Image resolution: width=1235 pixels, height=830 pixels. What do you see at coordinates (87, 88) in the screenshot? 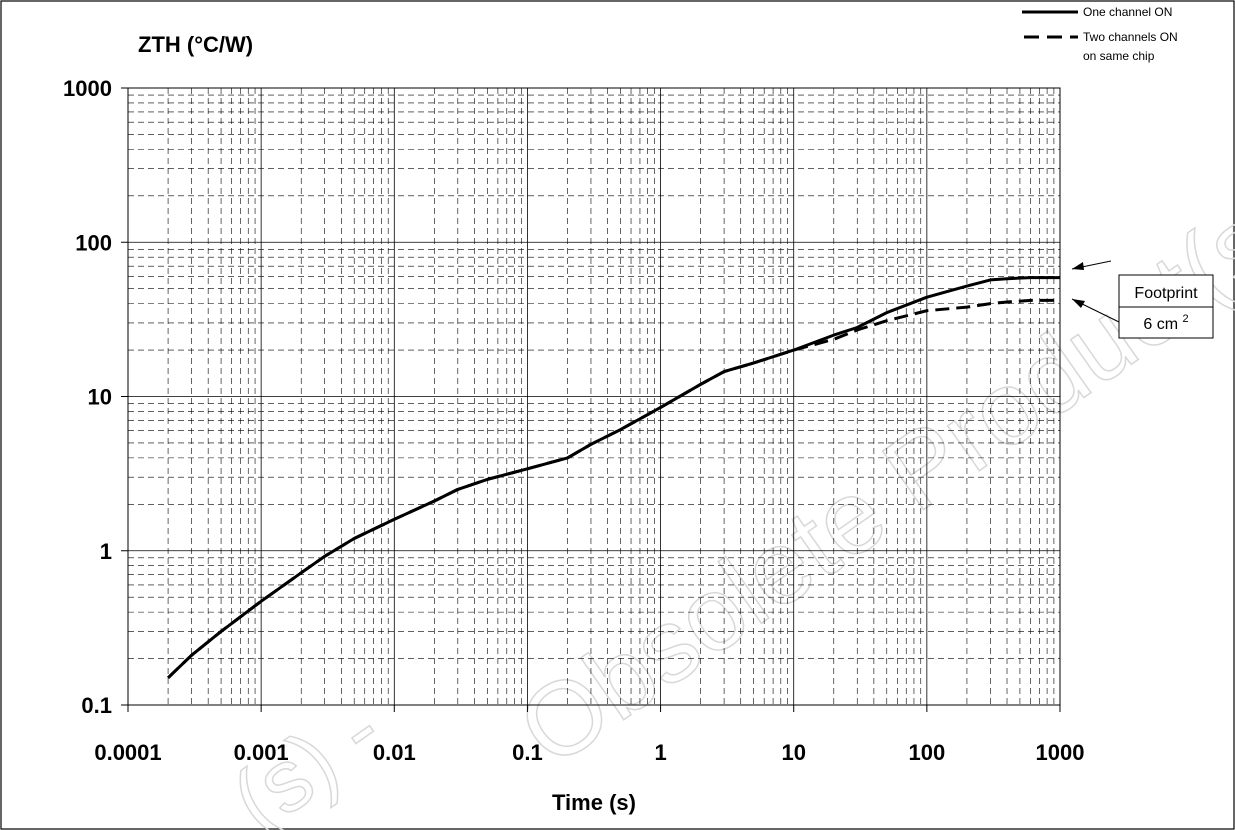
I see `y-tick-label: 1000` at bounding box center [87, 88].